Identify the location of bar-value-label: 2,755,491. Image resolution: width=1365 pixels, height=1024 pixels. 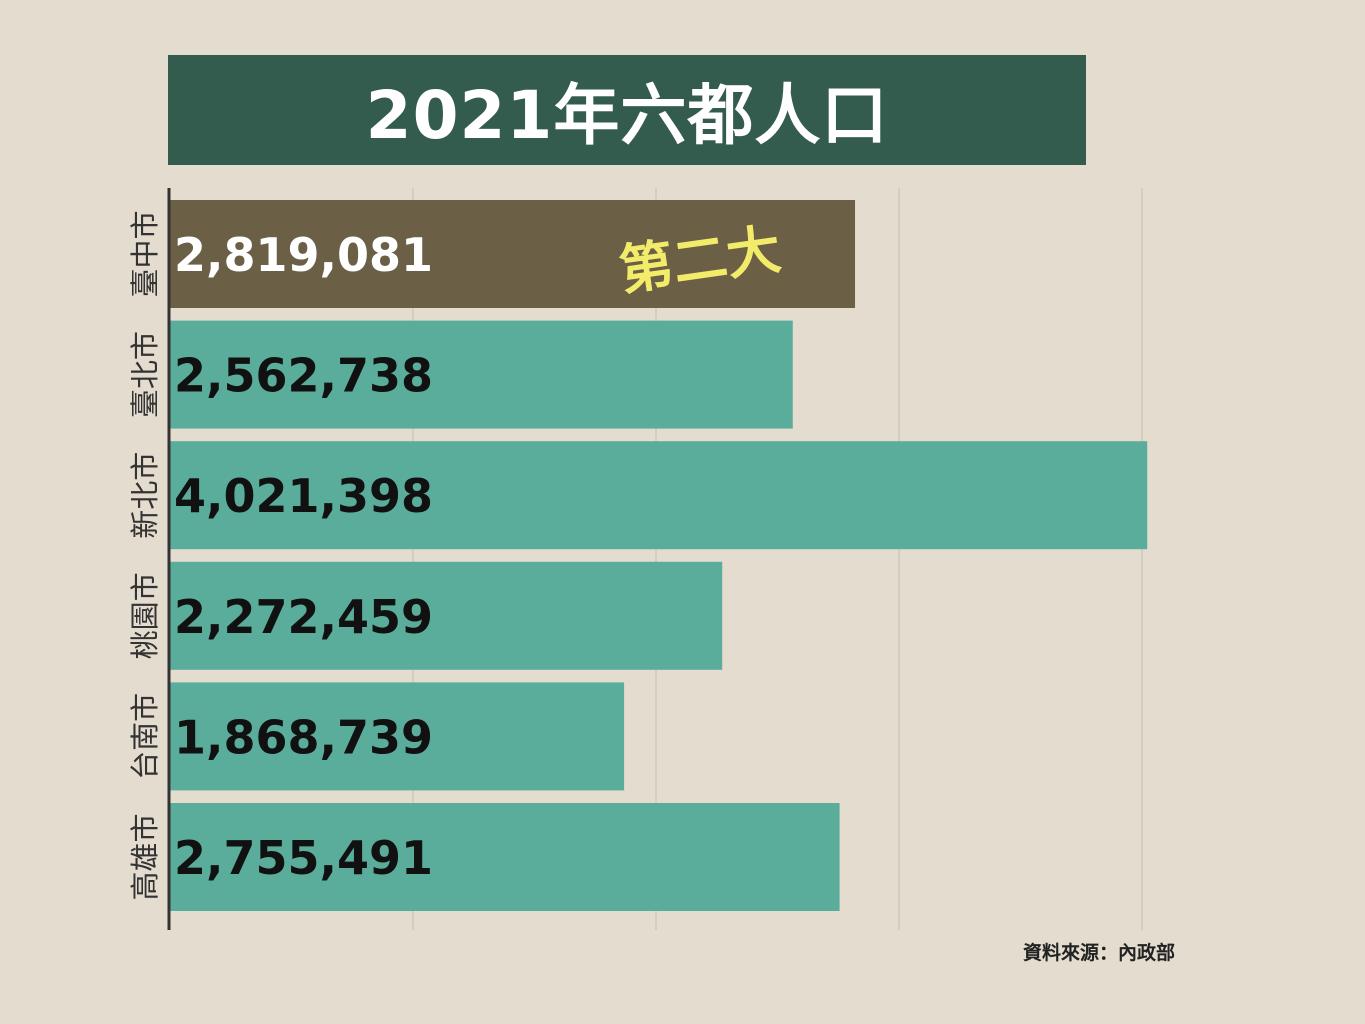
(303, 858).